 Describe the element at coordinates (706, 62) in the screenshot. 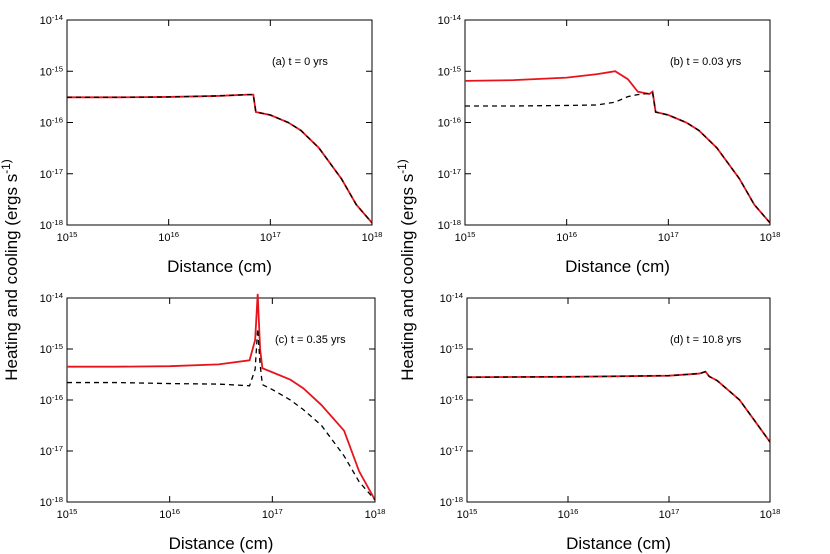

I see `annotation: (b) t = 0.03 yrs` at that location.